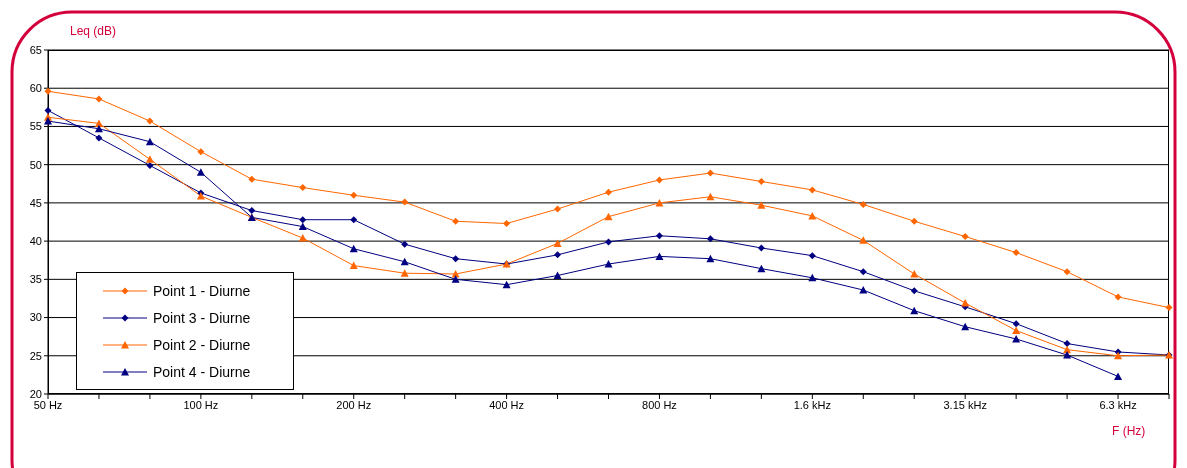 This screenshot has height=468, width=1187. I want to click on y-tick-label: 45, so click(35, 202).